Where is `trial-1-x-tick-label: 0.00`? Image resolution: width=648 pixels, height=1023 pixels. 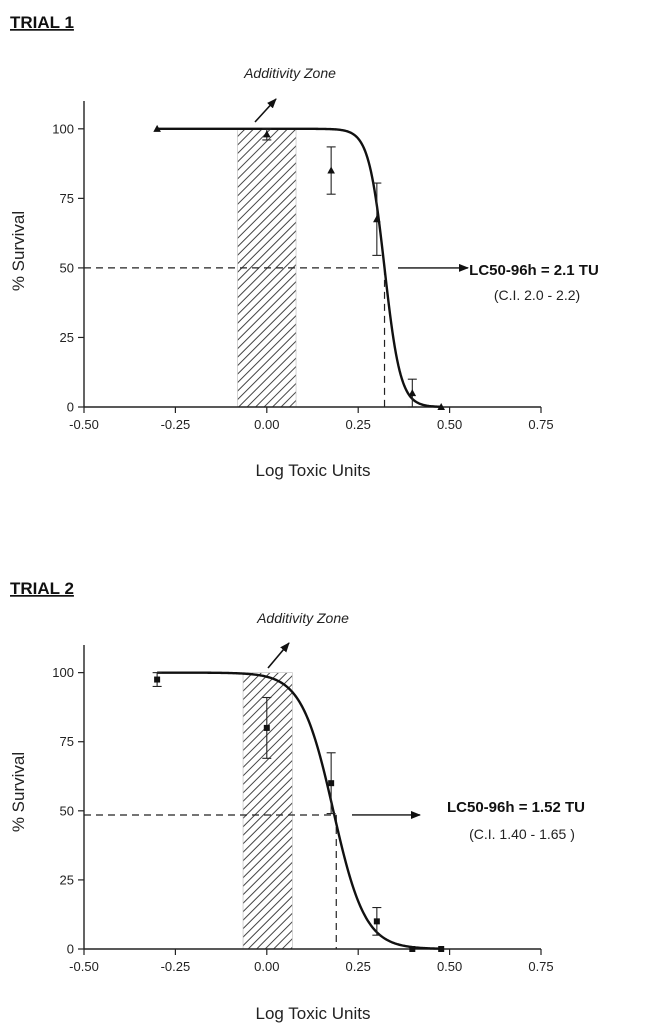 trial-1-x-tick-label: 0.00 is located at coordinates (266, 424).